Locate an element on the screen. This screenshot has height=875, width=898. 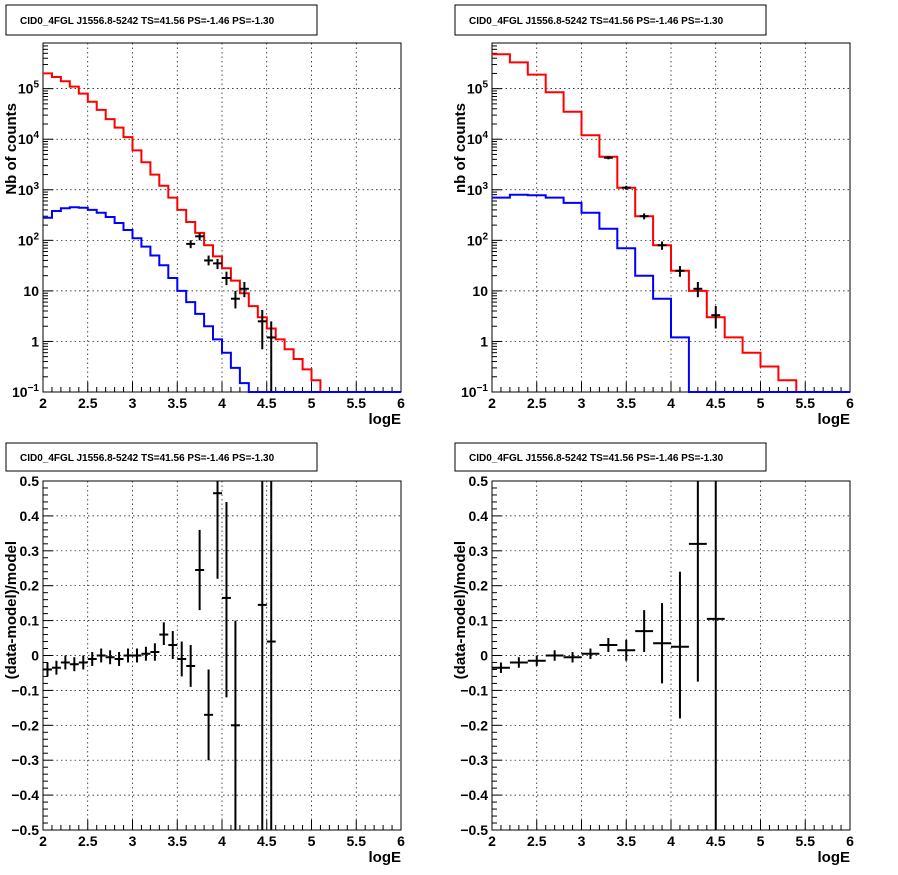
y-axis-label: (data-model)/model is located at coordinates (11, 610).